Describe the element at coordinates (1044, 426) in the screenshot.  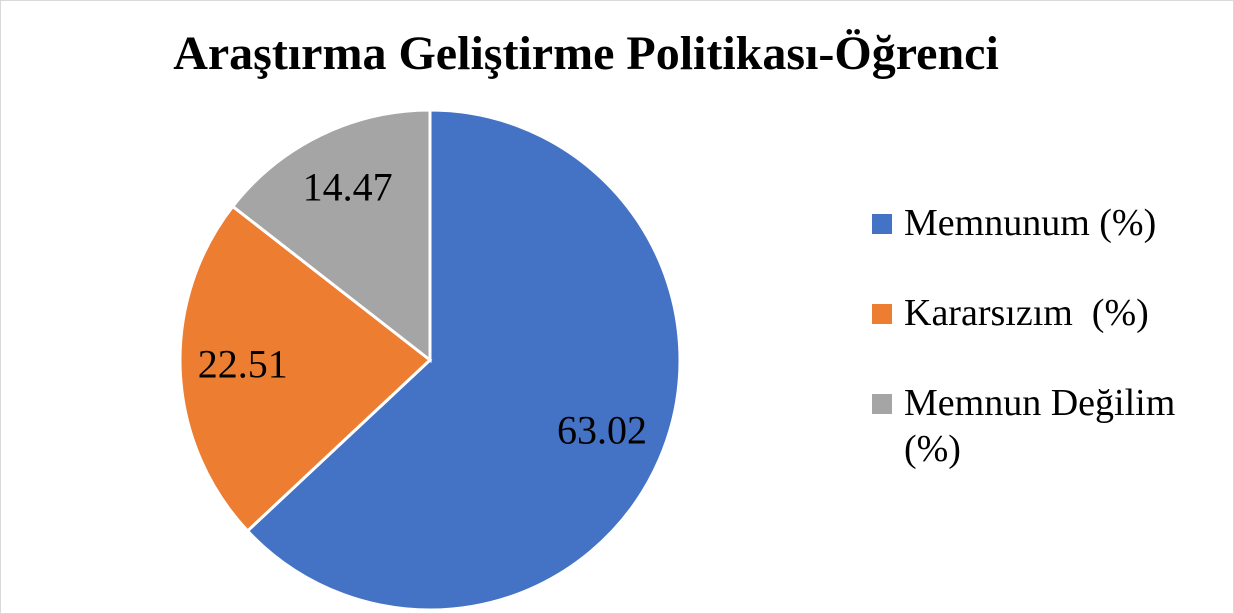
I see `legend-label: Memnun Değilim (%)` at that location.